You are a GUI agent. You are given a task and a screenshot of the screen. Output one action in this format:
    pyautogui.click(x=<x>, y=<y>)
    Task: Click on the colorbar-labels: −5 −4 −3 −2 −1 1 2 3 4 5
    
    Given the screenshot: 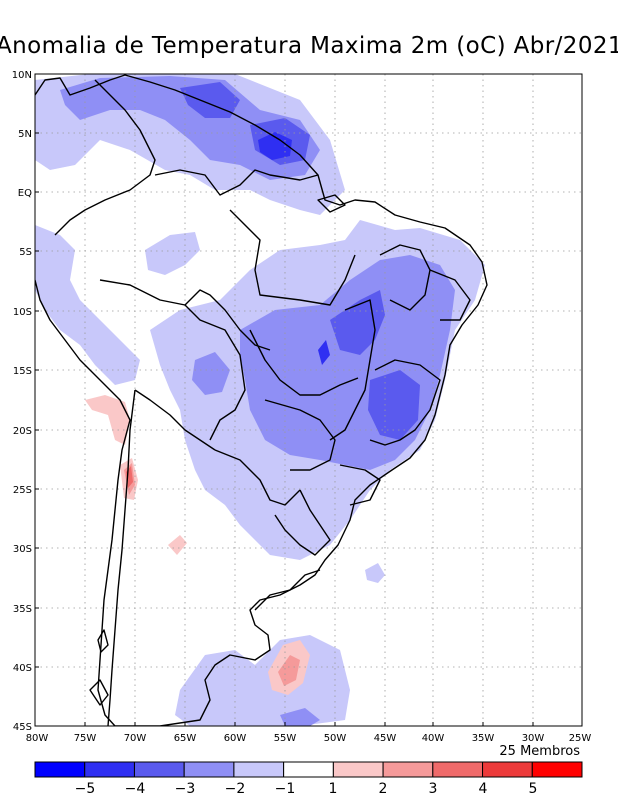 What is the action you would take?
    pyautogui.click(x=306, y=789)
    